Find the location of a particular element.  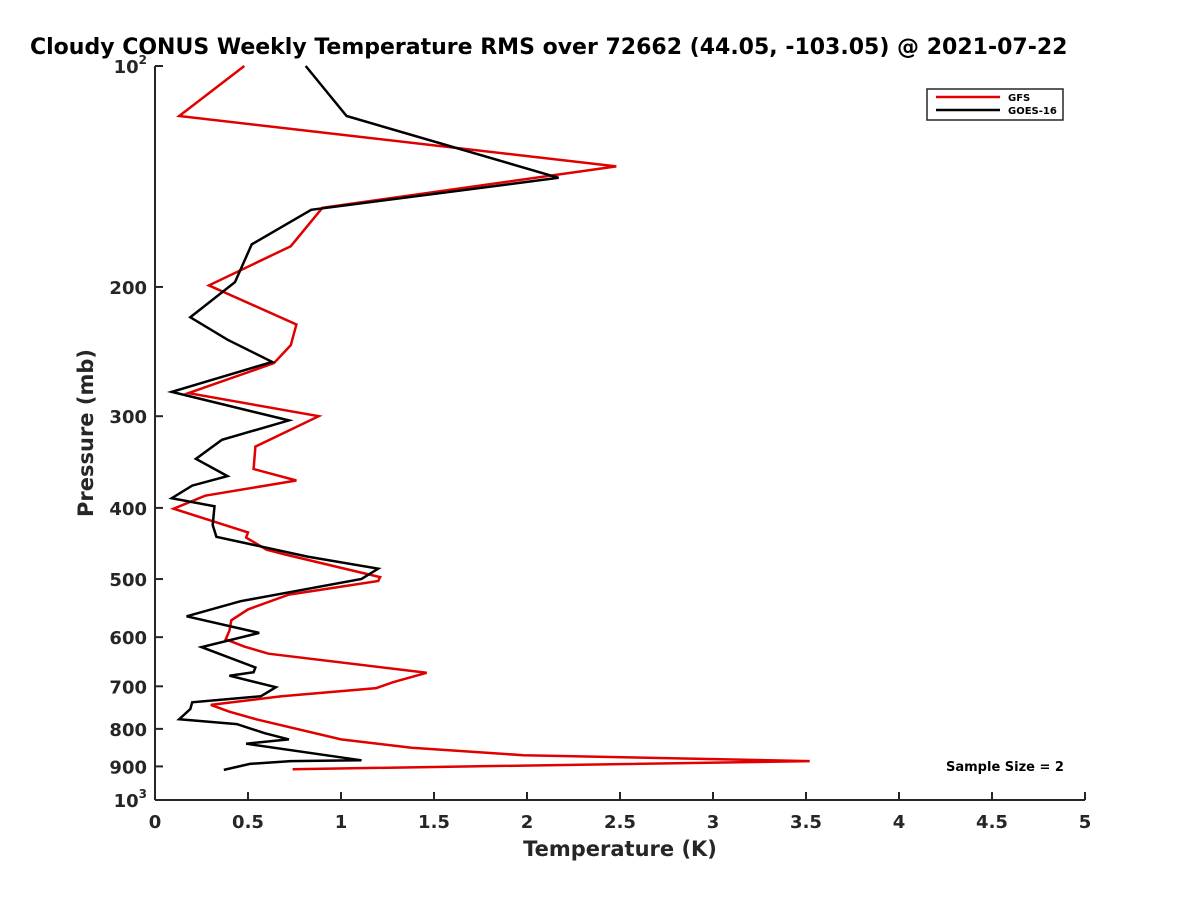

x-axis-label: Temperature (K) is located at coordinates (620, 849).